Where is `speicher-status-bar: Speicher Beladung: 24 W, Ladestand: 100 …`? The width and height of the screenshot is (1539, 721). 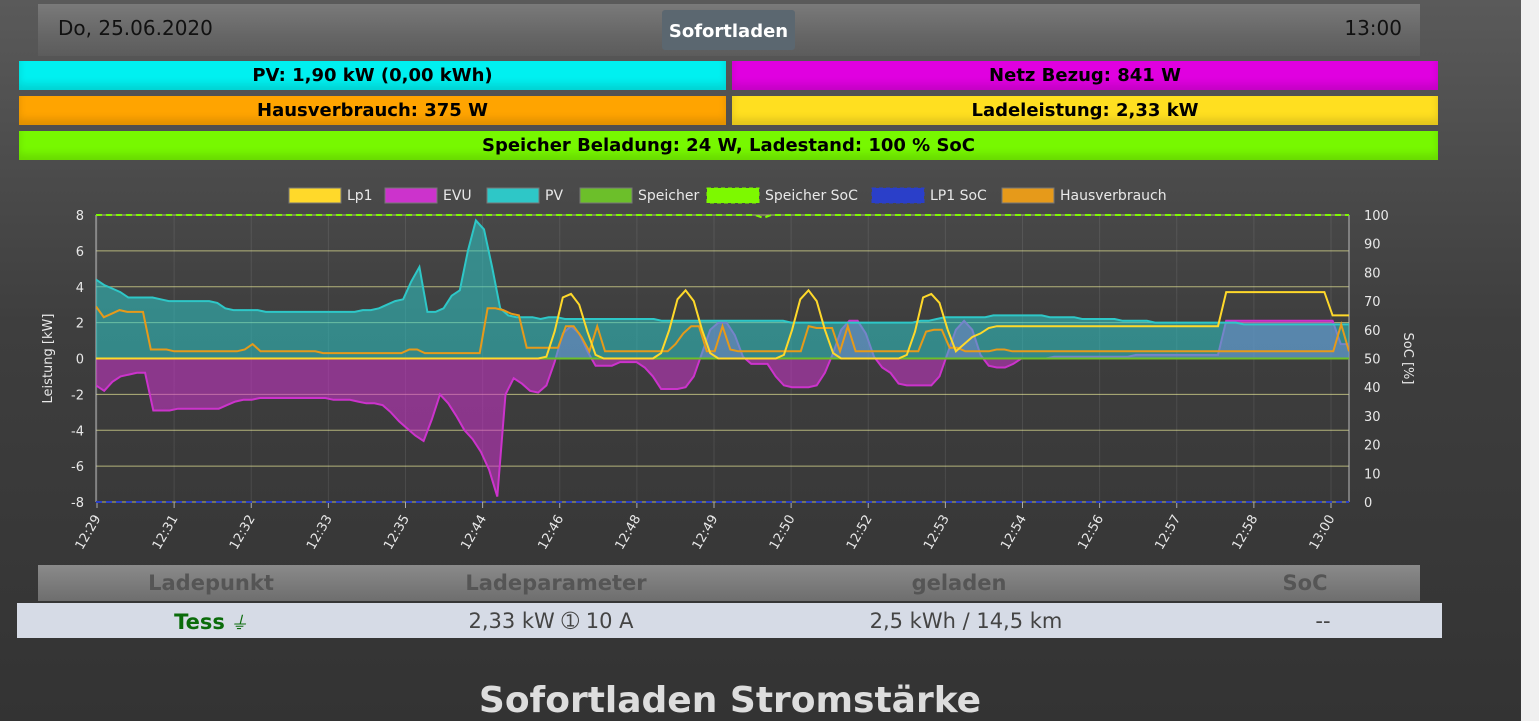
speicher-status-bar: Speicher Beladung: 24 W, Ladestand: 100 … is located at coordinates (728, 145).